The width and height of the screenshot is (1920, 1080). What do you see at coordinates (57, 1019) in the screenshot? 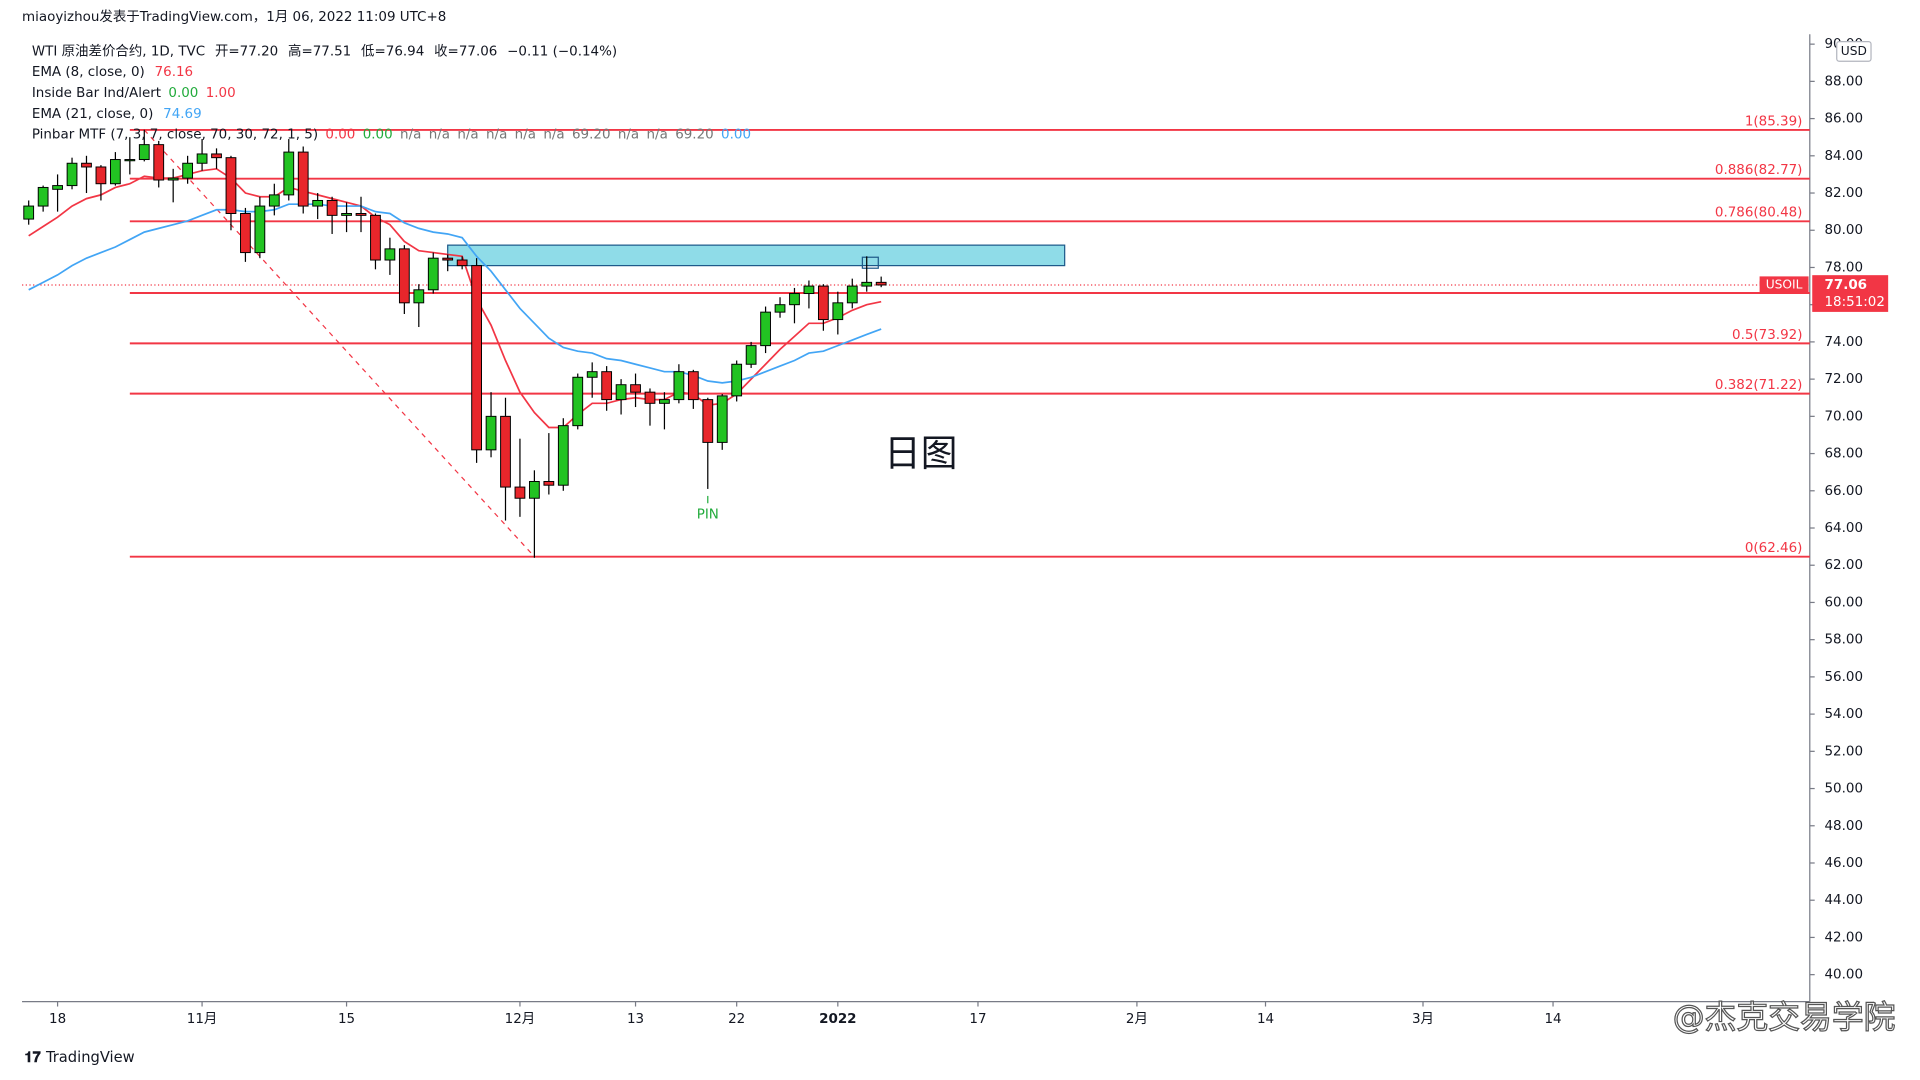
I see `x-tick-label: 18` at bounding box center [57, 1019].